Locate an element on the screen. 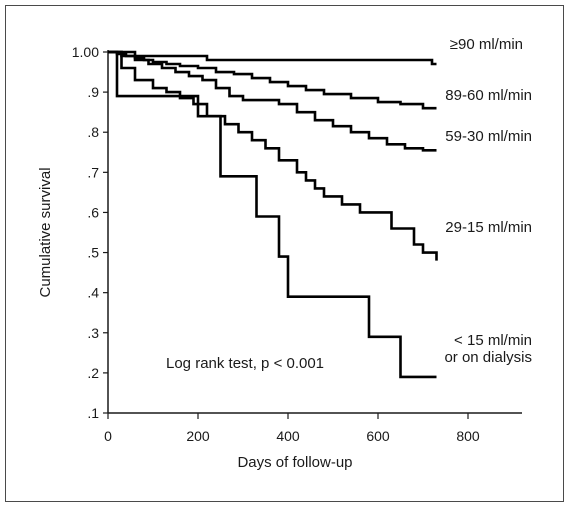 This screenshot has height=517, width=569. x-tick-label: 0 is located at coordinates (108, 436).